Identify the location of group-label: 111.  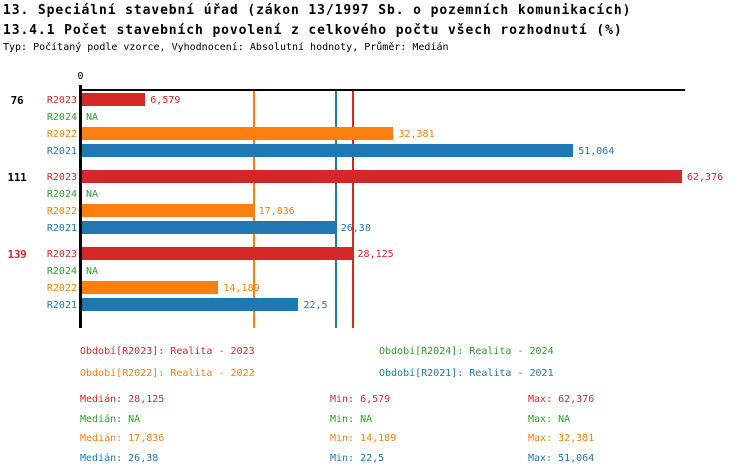
(17, 177).